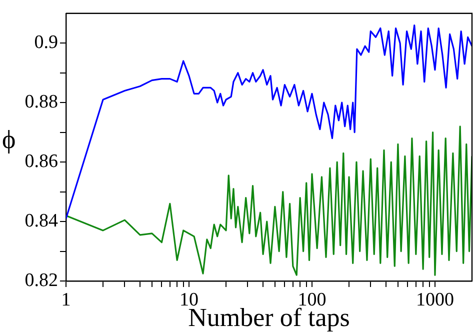 This screenshot has width=474, height=335. I want to click on y-tick-label: 0.82, so click(41, 280).